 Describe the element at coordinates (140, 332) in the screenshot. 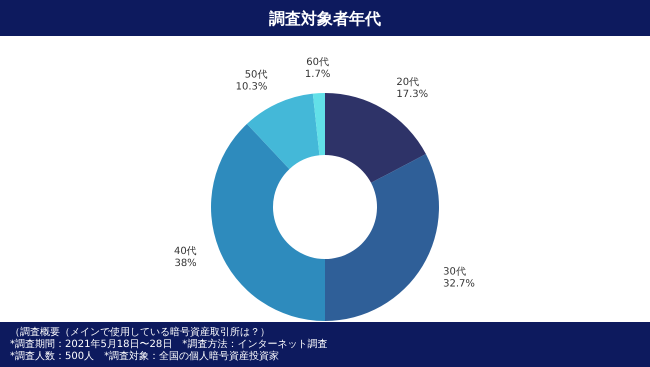

I see `text: （調査概要（メインで使用している暗号資産取引所は？）` at that location.